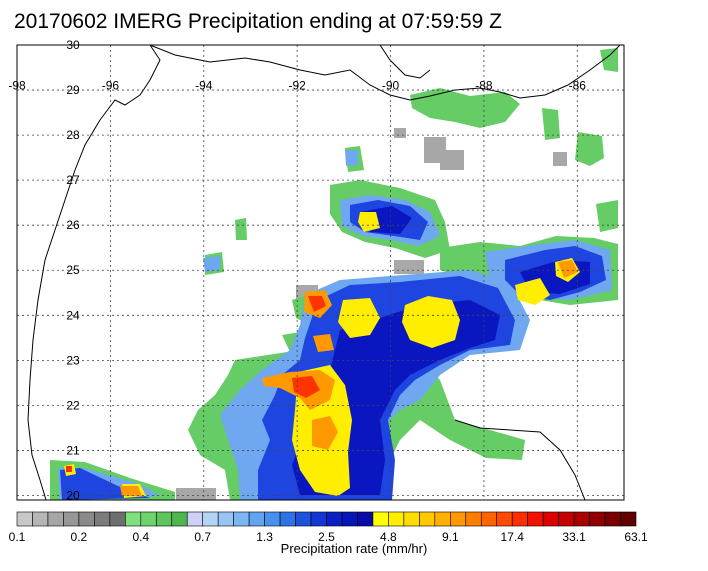  Describe the element at coordinates (79, 537) in the screenshot. I see `colorbar-label: 0.2` at that location.